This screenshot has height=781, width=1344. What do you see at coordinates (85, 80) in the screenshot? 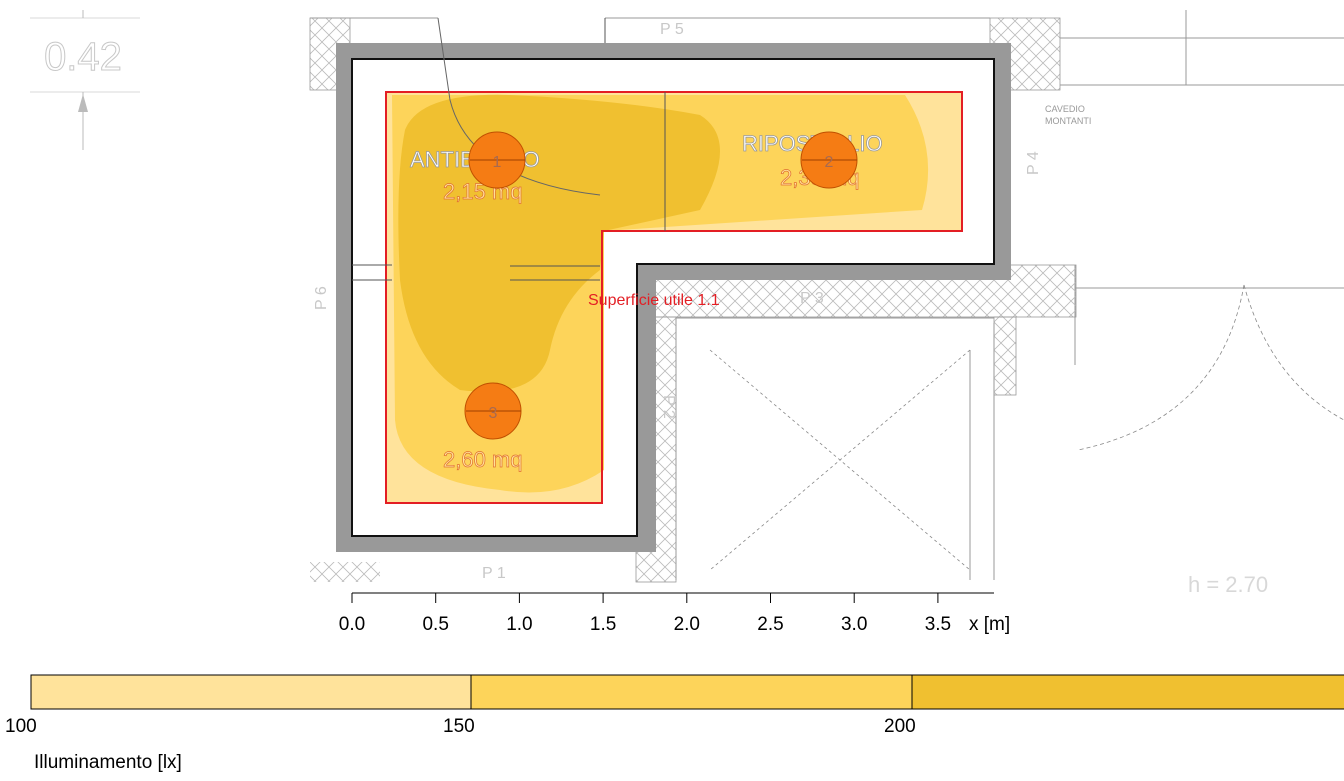
I see `dimension-marker: 0.42` at bounding box center [85, 80].